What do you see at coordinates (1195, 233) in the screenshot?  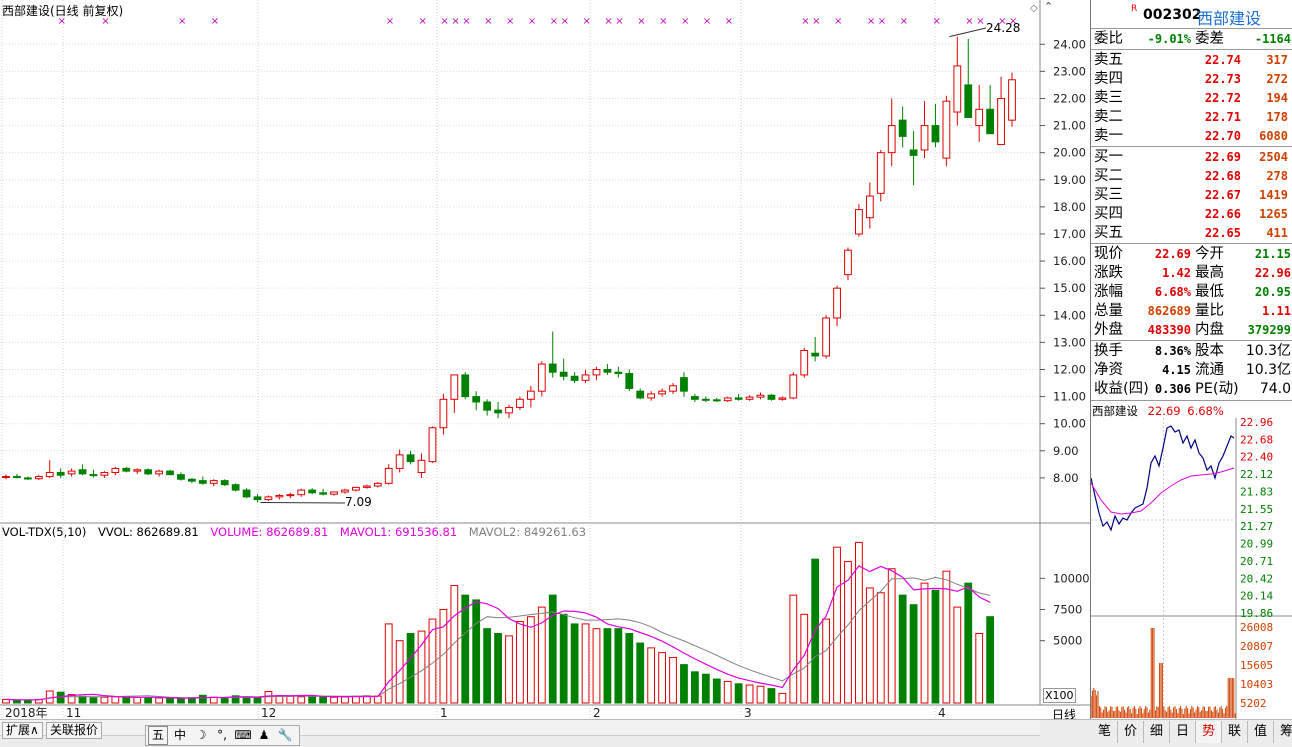 I see `buy-level-price: 22.65` at bounding box center [1195, 233].